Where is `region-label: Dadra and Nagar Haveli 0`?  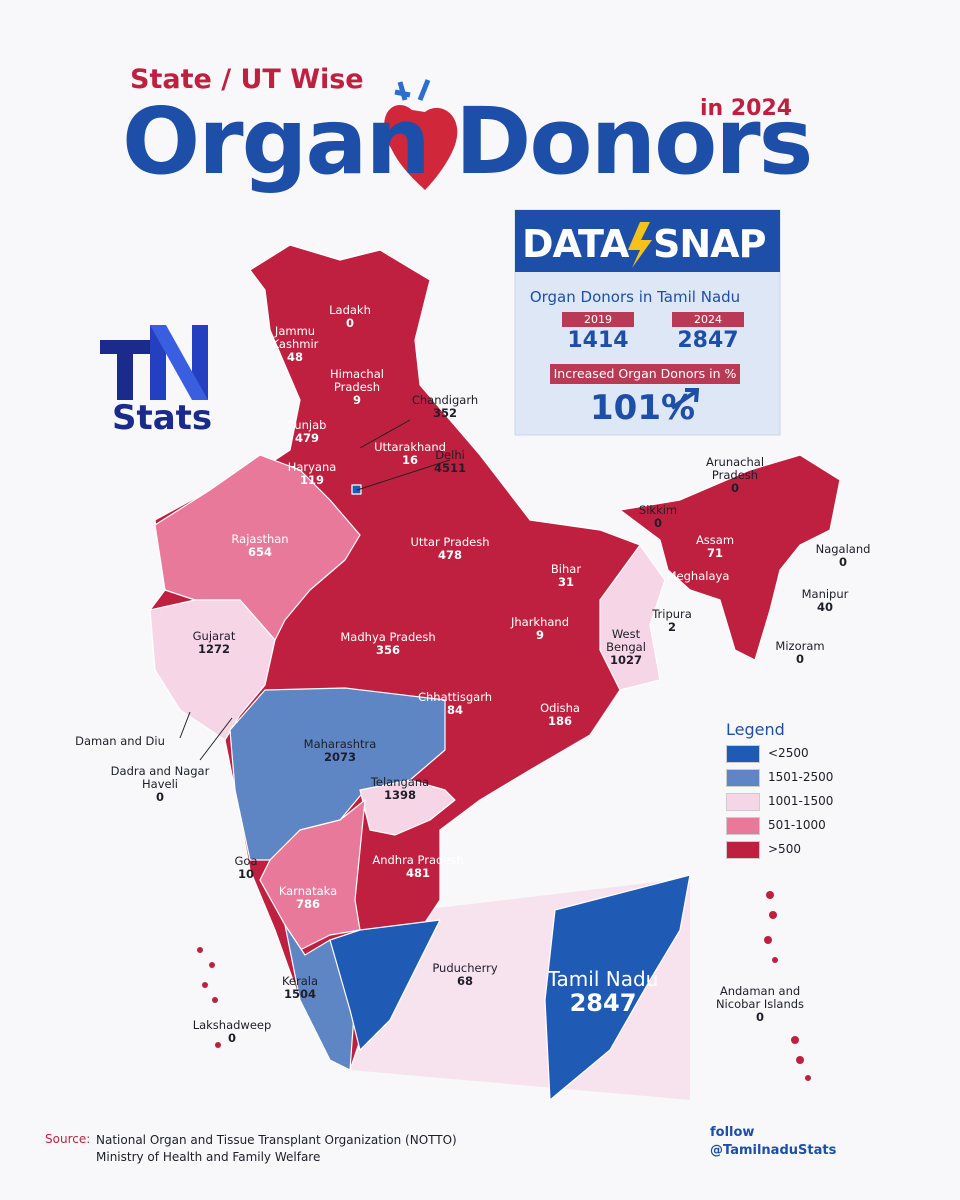
region-label: Dadra and Nagar Haveli 0 is located at coordinates (160, 784).